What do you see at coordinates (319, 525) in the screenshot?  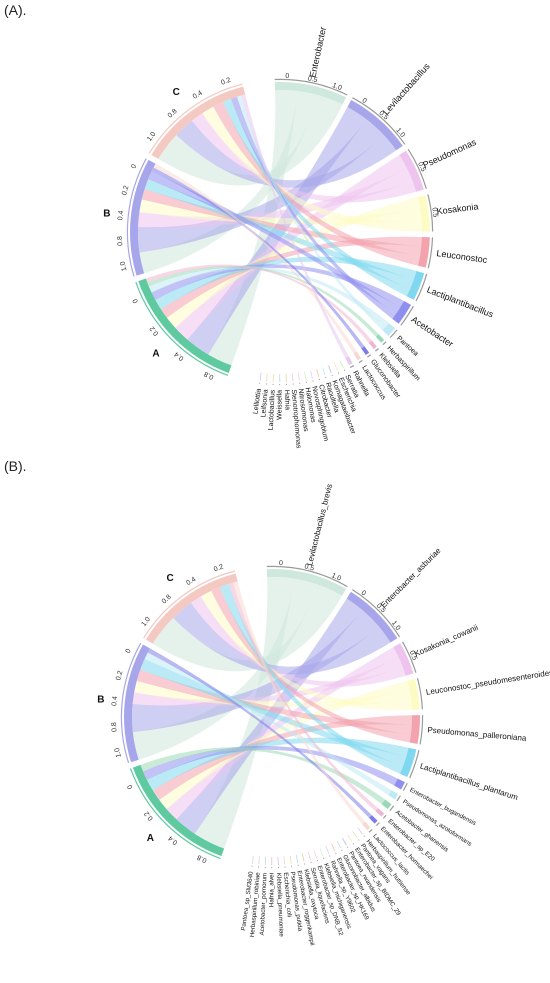 I see `taxon-label: Levilactobacillus_brevis` at bounding box center [319, 525].